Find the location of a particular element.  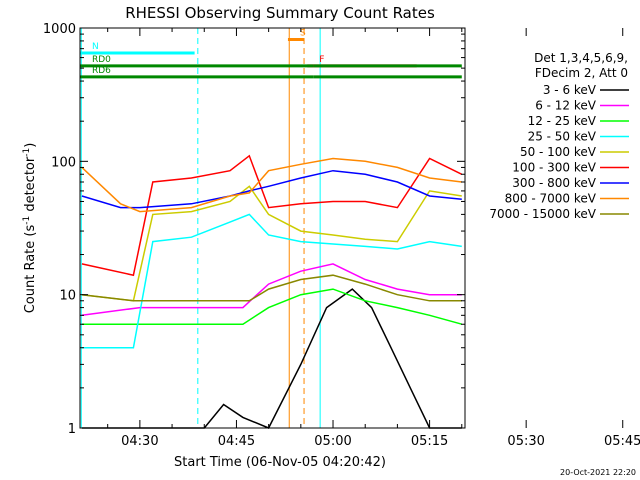

flag-label-2: F is located at coordinates (321, 60).